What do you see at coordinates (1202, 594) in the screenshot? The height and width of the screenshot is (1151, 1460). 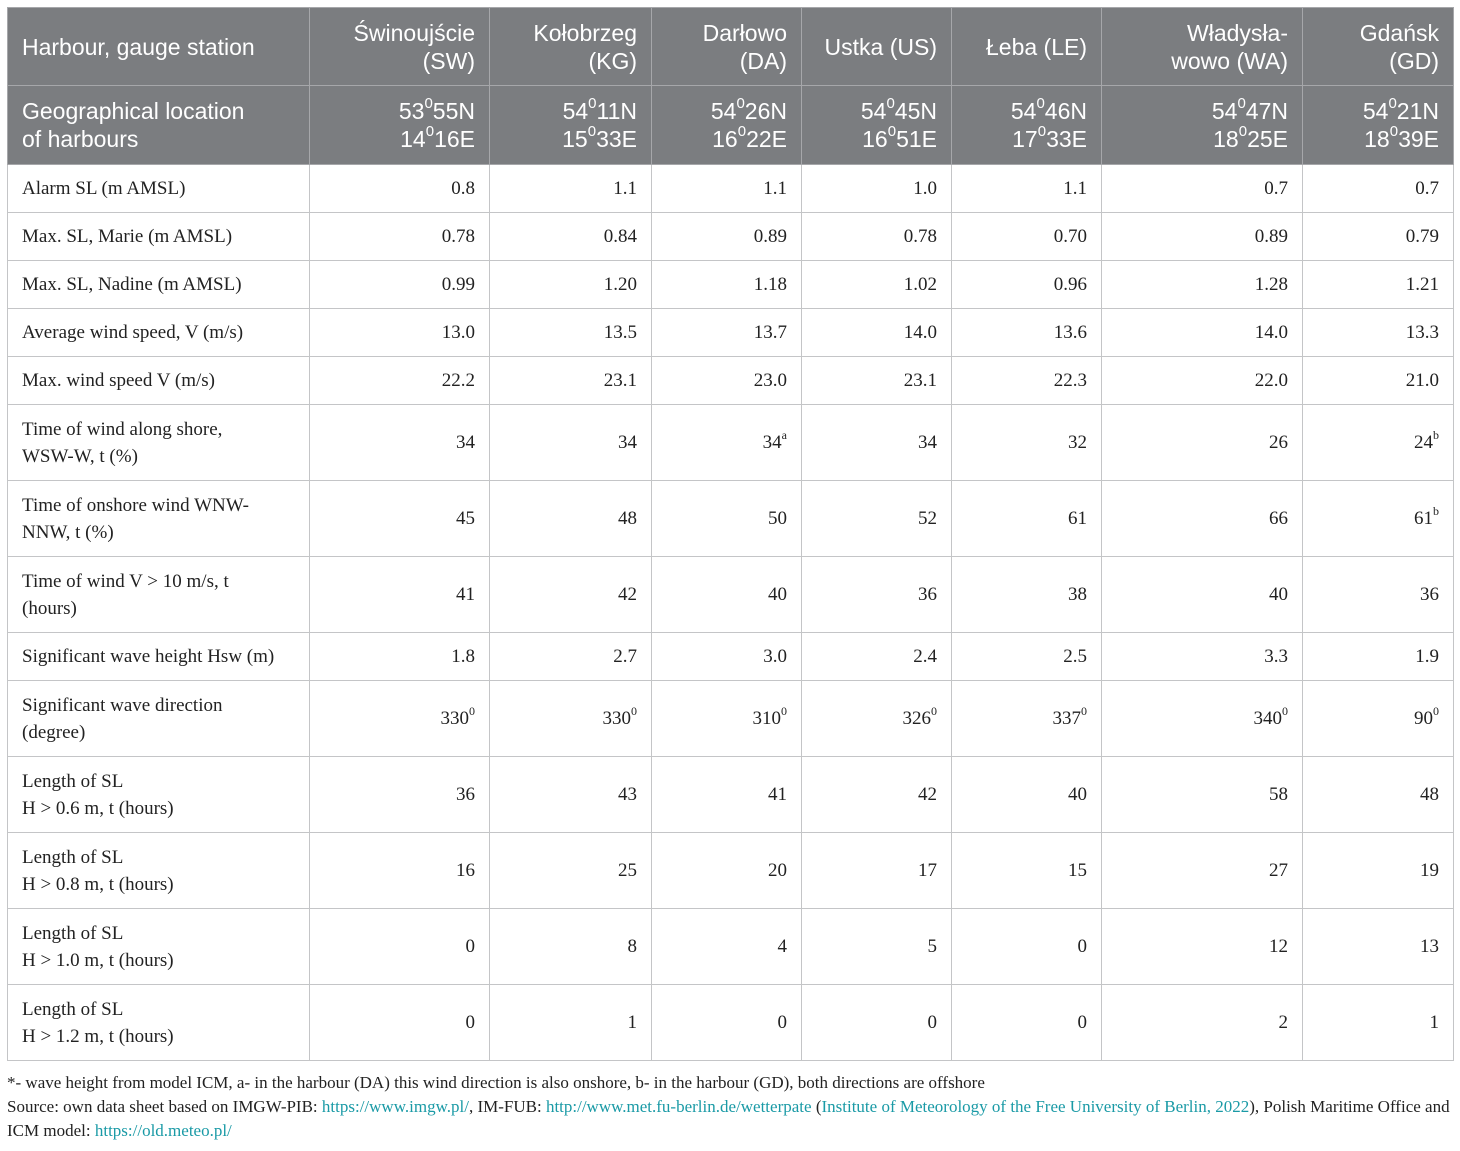 I see `value-cell-wa: 40` at bounding box center [1202, 594].